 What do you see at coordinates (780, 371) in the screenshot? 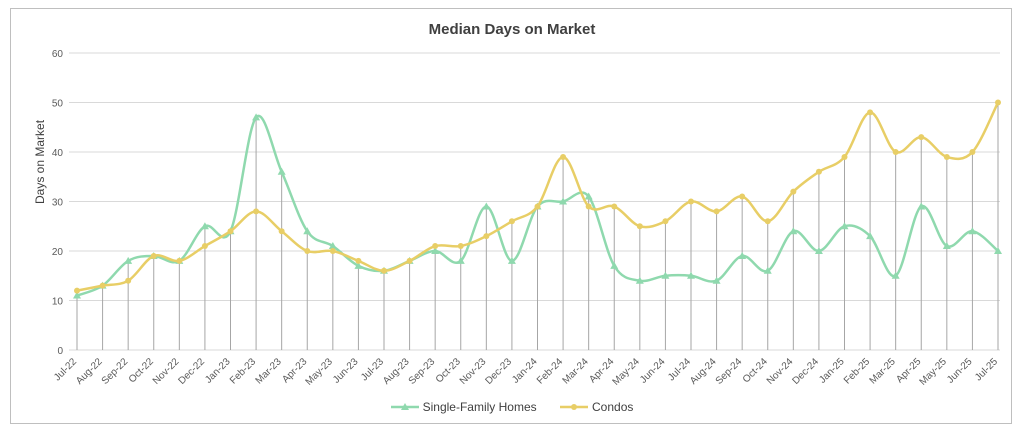
I see `x-tick-label: Nov-24` at bounding box center [780, 371].